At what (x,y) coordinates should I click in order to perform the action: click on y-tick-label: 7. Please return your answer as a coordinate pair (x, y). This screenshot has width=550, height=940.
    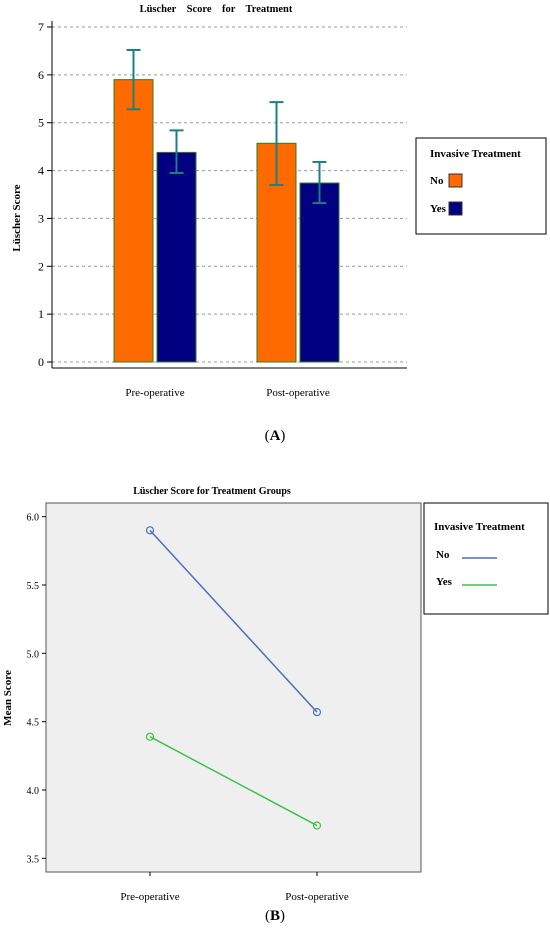
    Looking at the image, I should click on (41, 27).